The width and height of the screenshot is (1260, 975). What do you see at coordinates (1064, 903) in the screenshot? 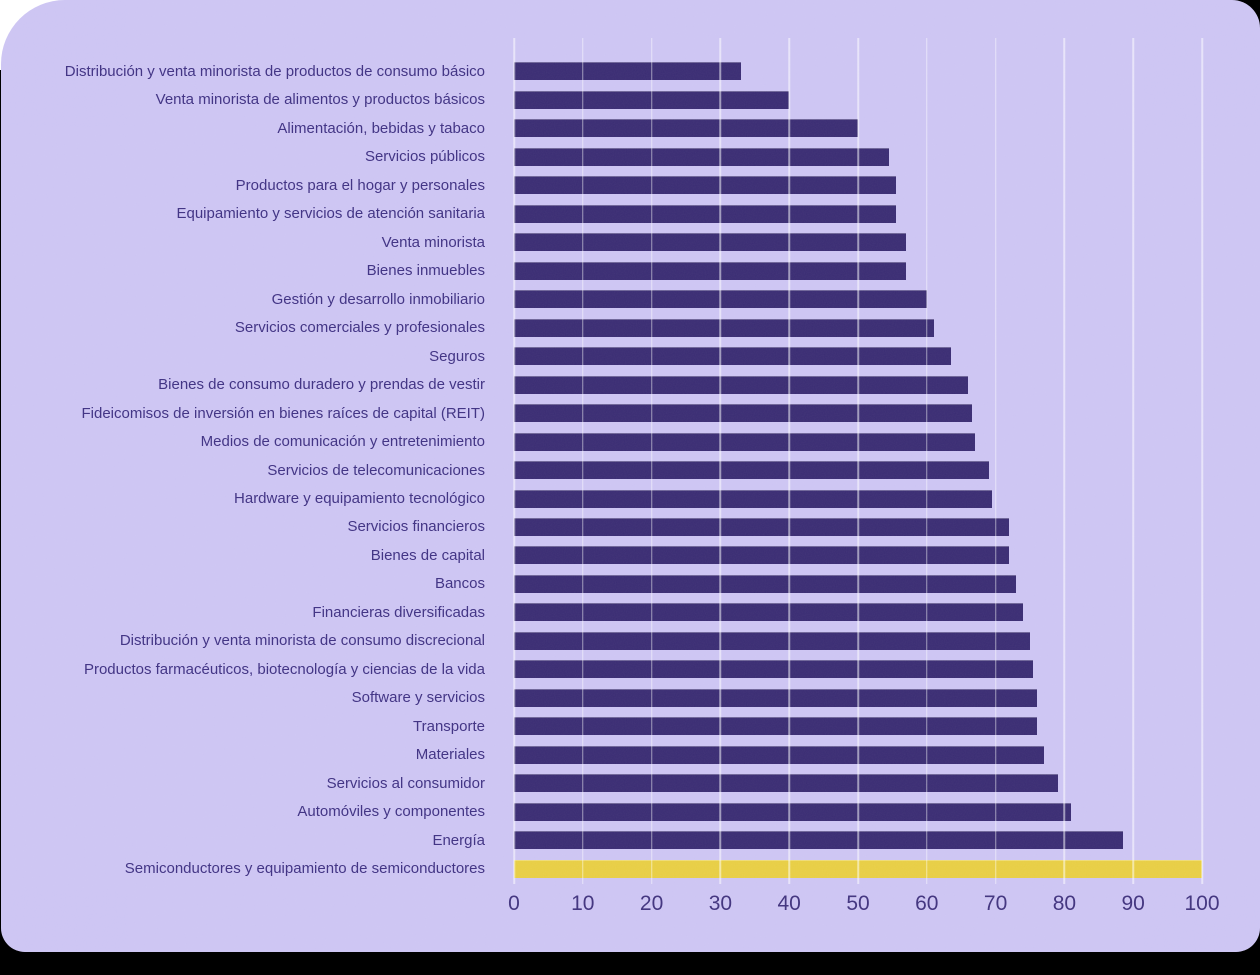
I see `x-tick-label: 80` at bounding box center [1064, 903].